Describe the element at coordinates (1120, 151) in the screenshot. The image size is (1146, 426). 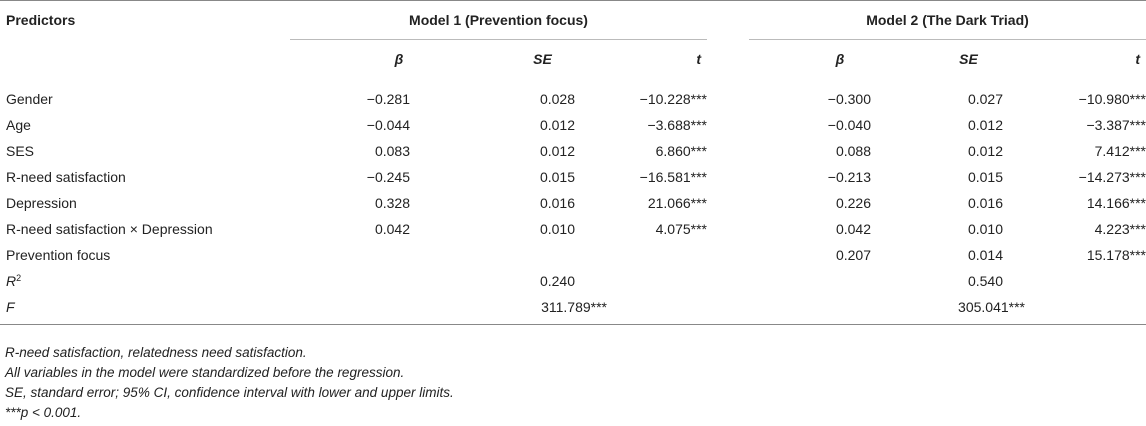
I see `m2-t-cell: 7.412***` at that location.